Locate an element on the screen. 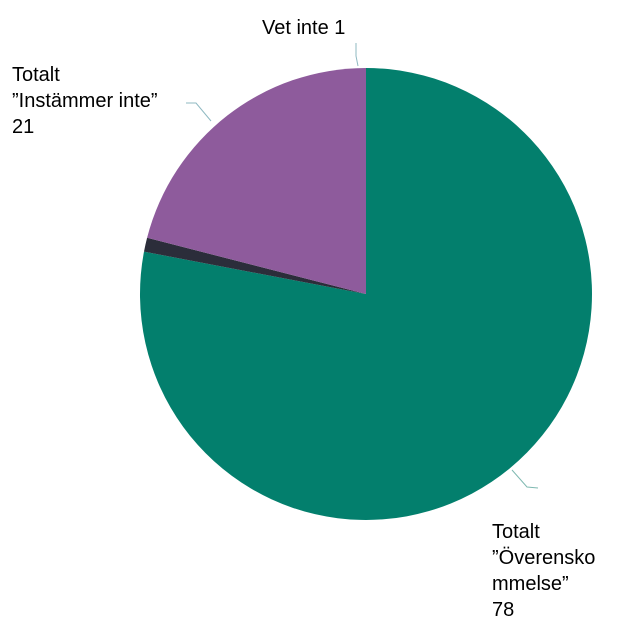 The width and height of the screenshot is (617, 620). slice-label-line: mmelse” is located at coordinates (530, 584).